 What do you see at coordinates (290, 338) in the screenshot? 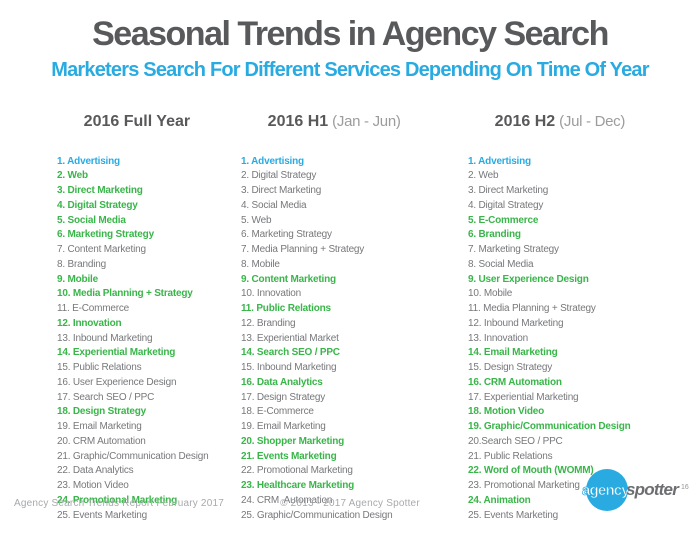
I see `rank-item: 13. Experiential Market` at bounding box center [290, 338].